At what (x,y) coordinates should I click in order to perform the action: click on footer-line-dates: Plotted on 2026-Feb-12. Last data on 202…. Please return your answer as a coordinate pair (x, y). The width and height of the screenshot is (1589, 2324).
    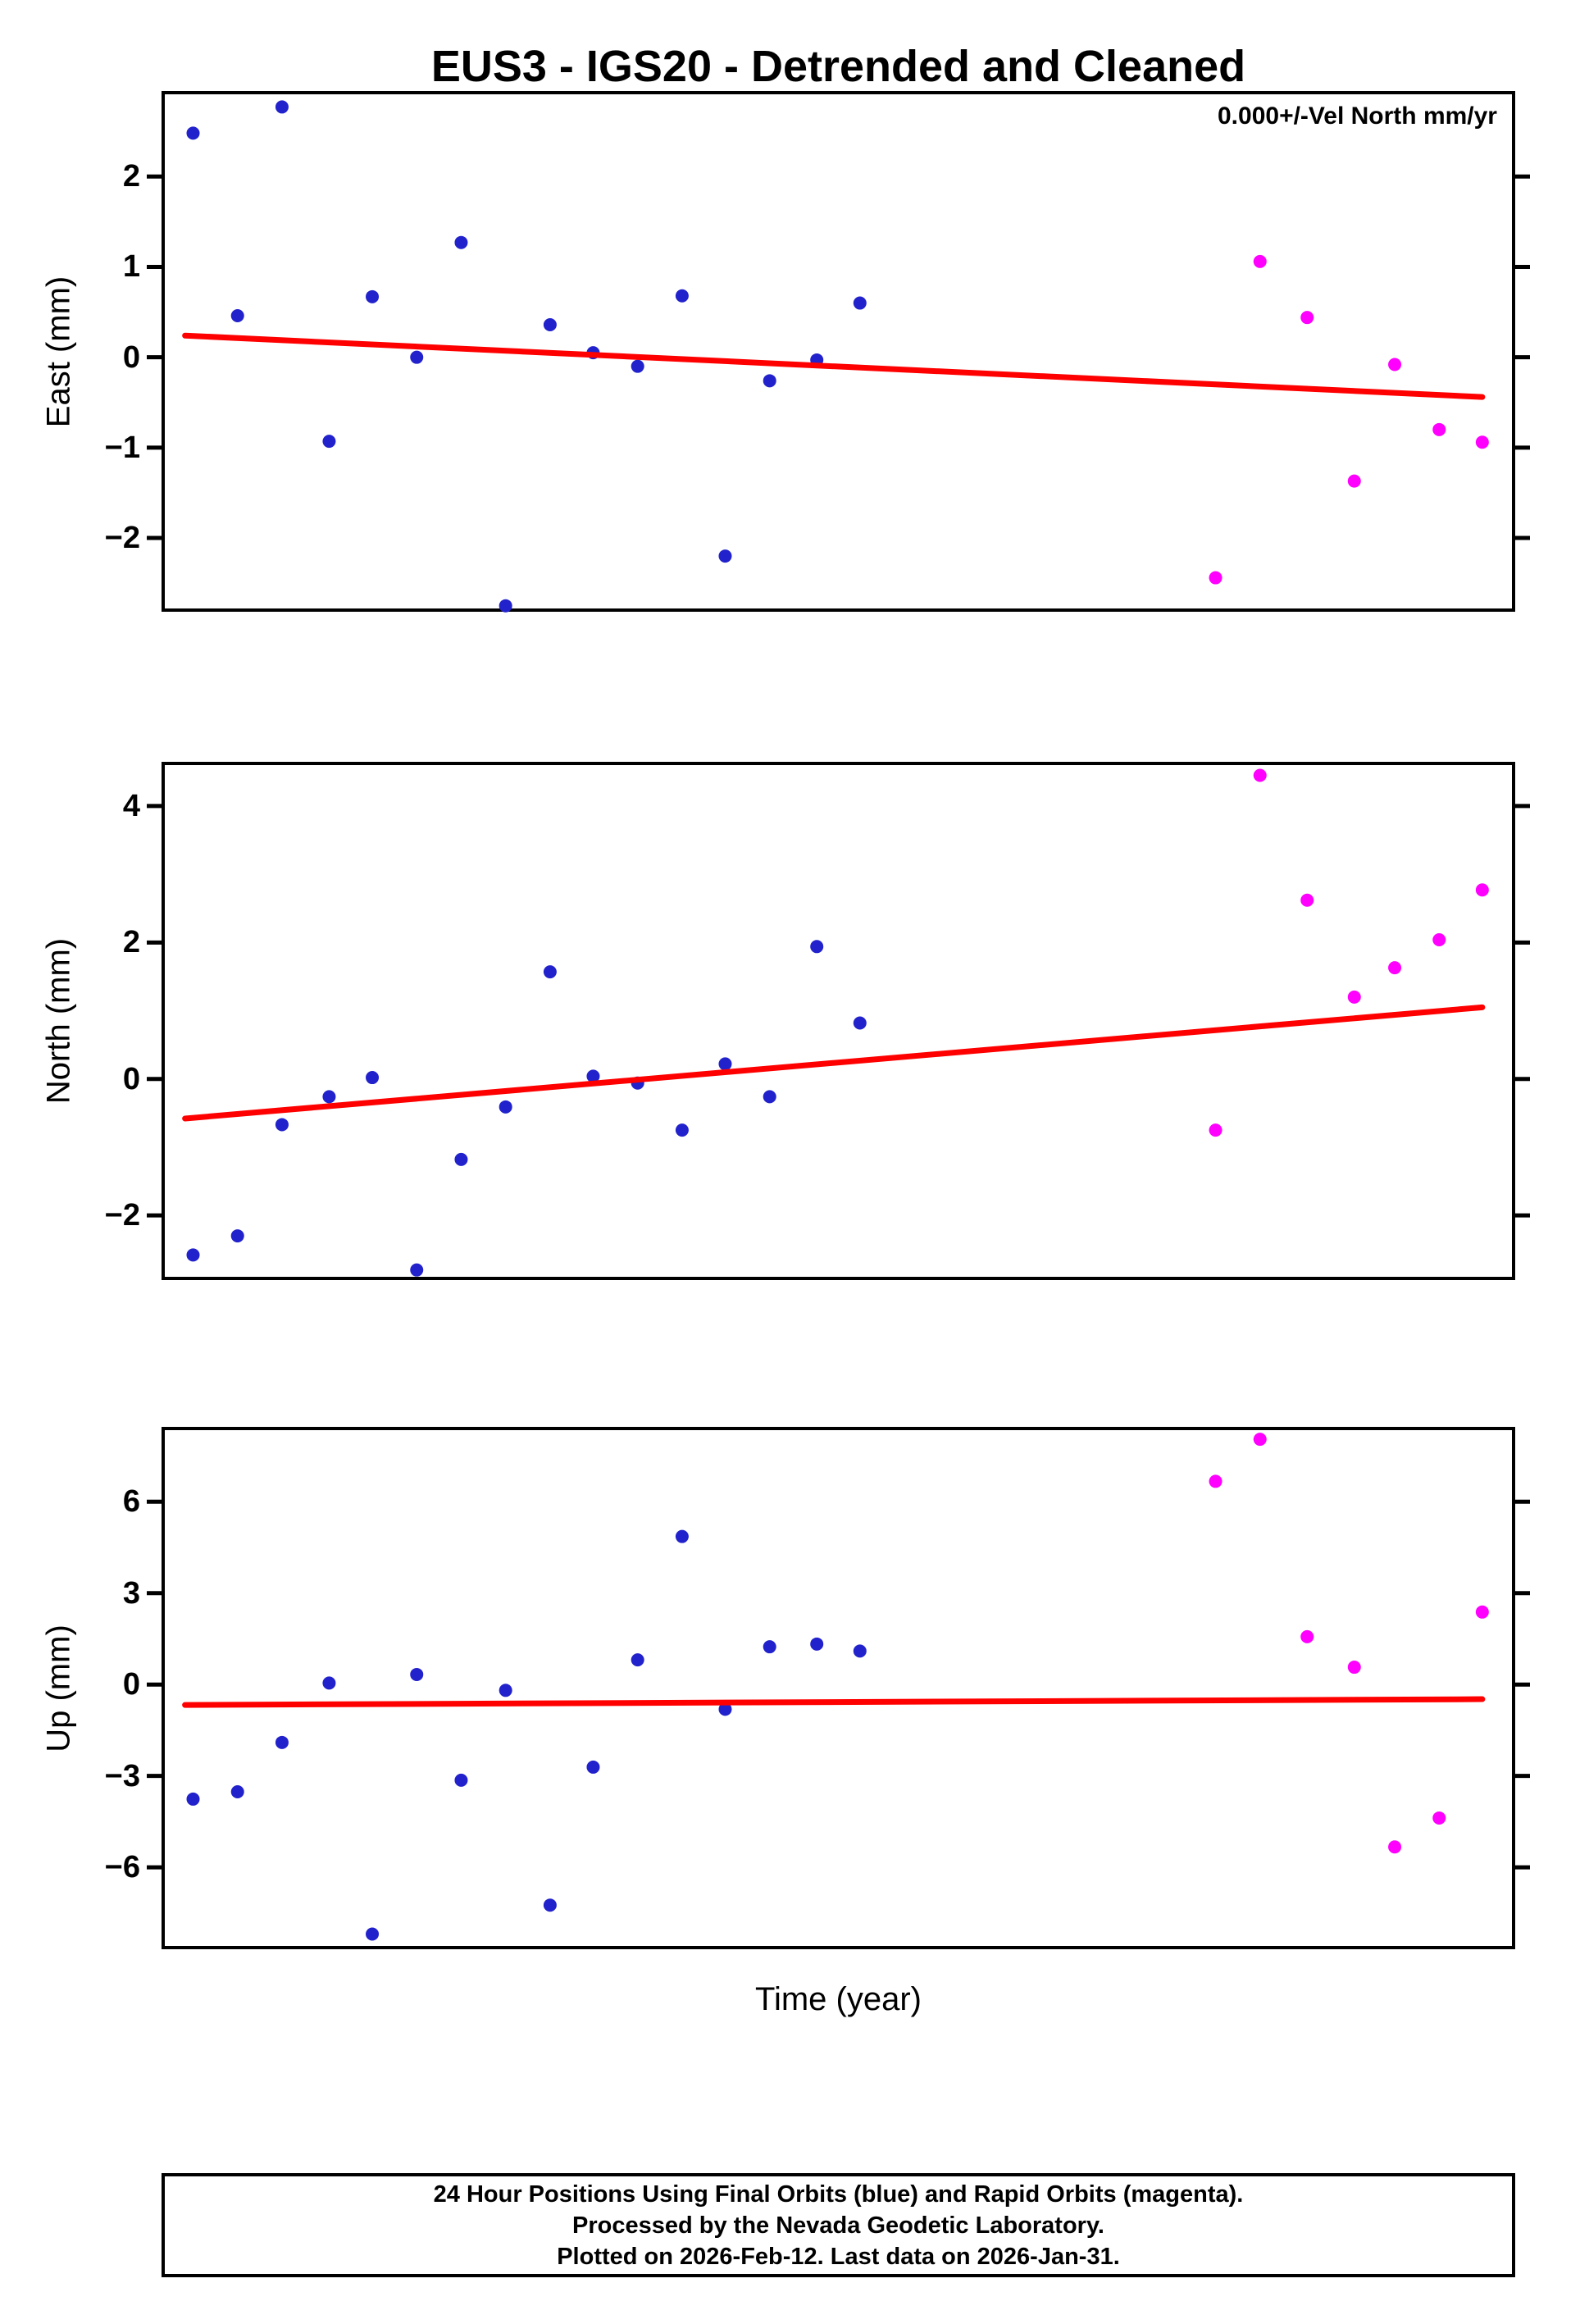
    Looking at the image, I should click on (838, 2256).